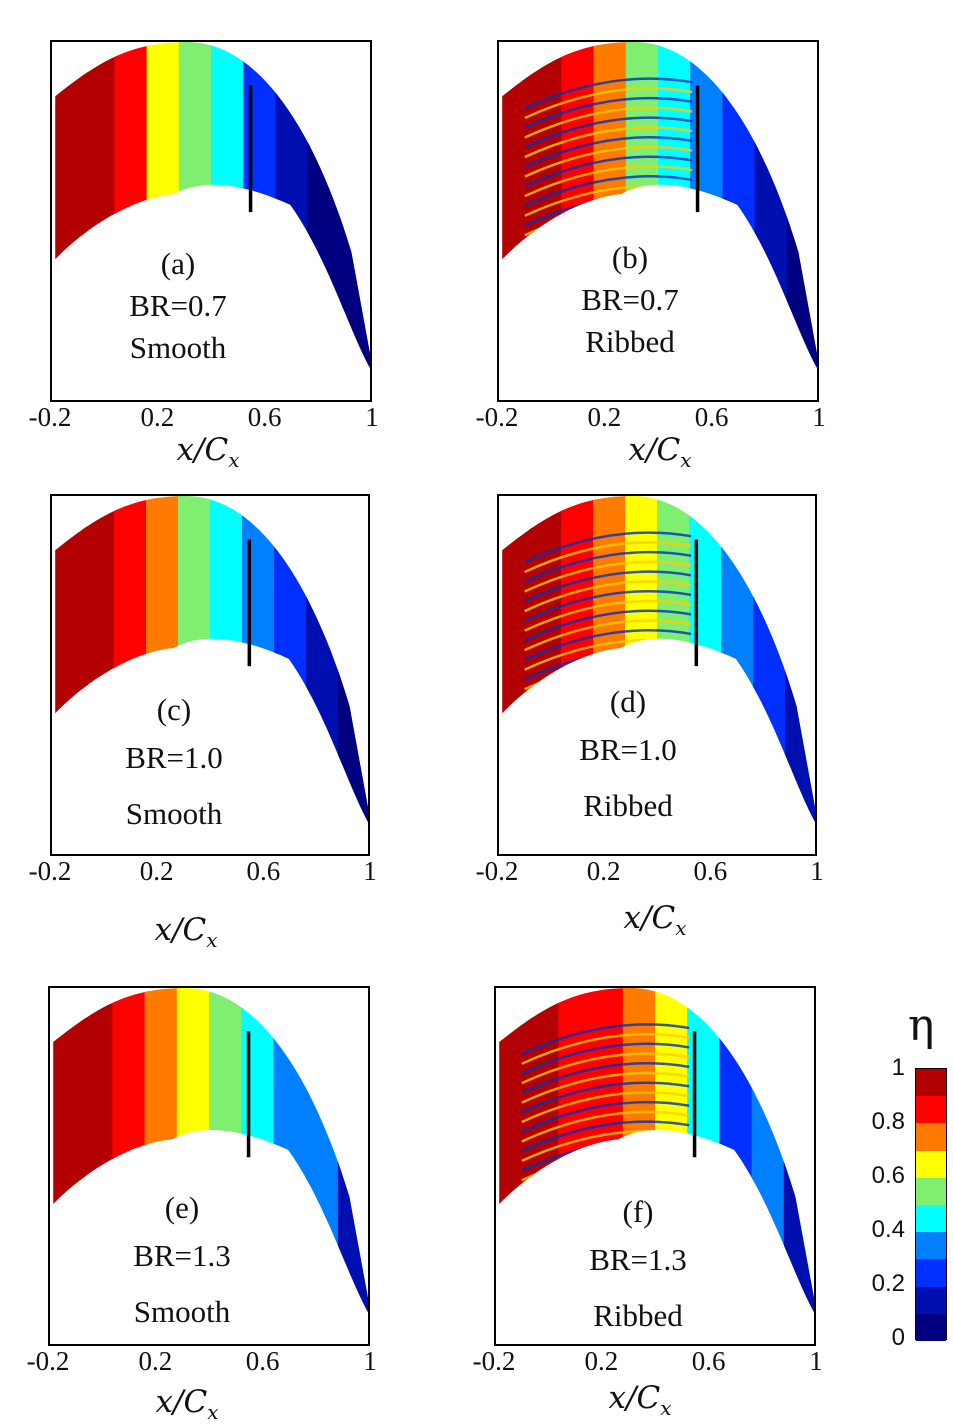 The image size is (953, 1427). What do you see at coordinates (888, 1283) in the screenshot?
I see `colorbar-tick-label: 0.2` at bounding box center [888, 1283].